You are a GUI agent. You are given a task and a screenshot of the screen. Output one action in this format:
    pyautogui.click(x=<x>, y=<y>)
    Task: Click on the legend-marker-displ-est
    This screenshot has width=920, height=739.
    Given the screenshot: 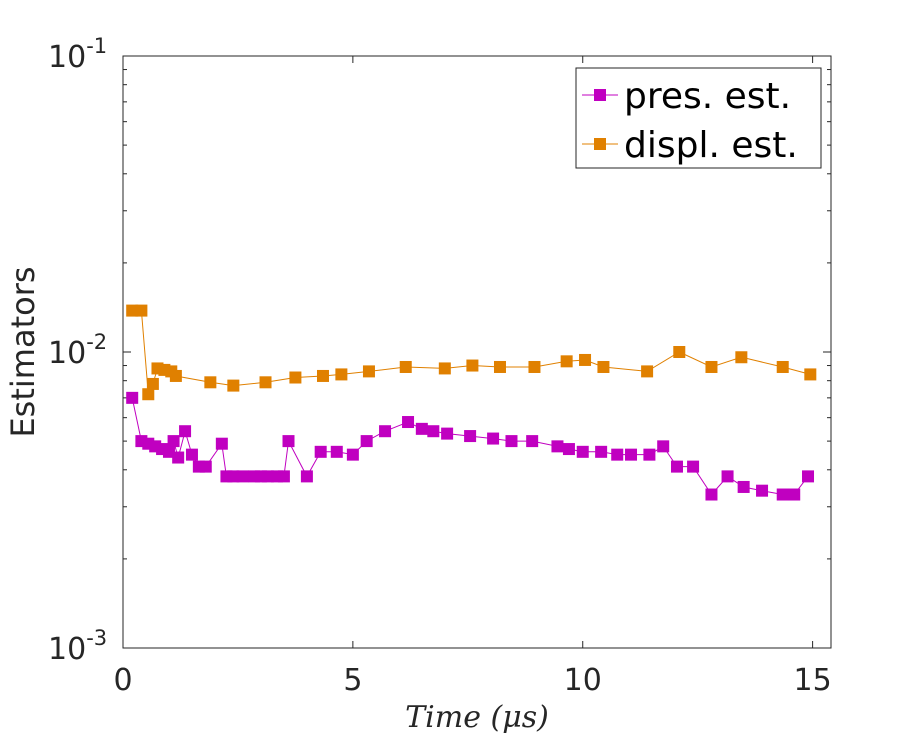 What is the action you would take?
    pyautogui.click(x=600, y=144)
    